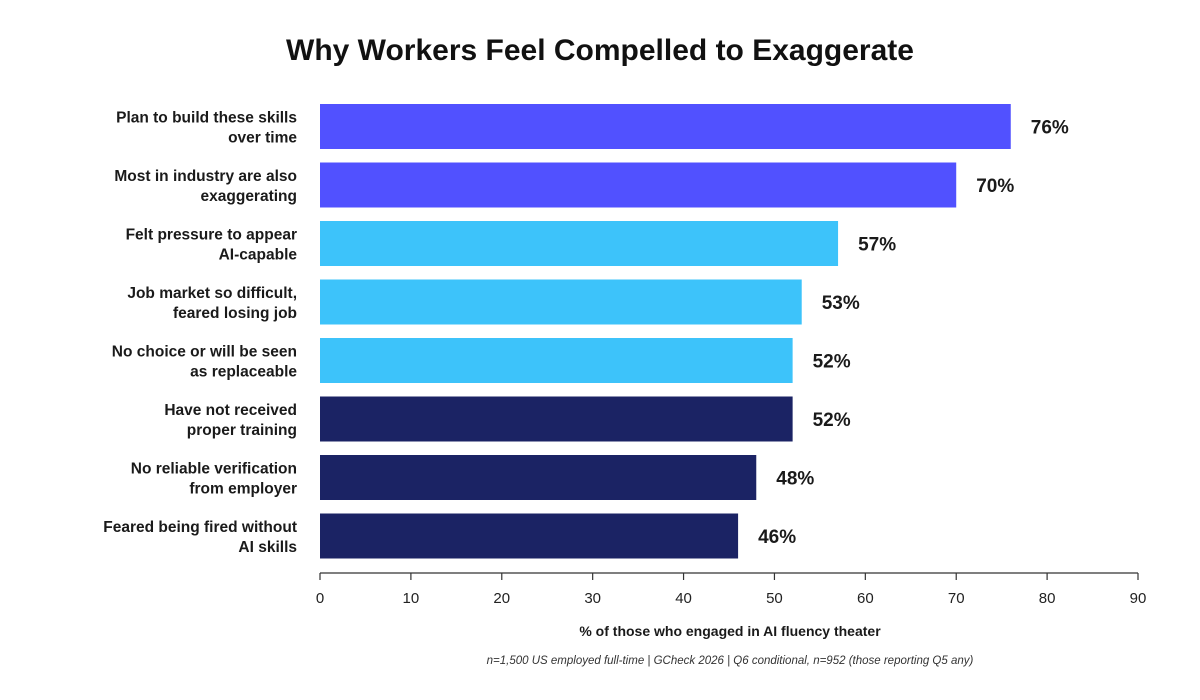 The image size is (1200, 700). Describe the element at coordinates (320, 598) in the screenshot. I see `x-tick-label-0: 0` at that location.